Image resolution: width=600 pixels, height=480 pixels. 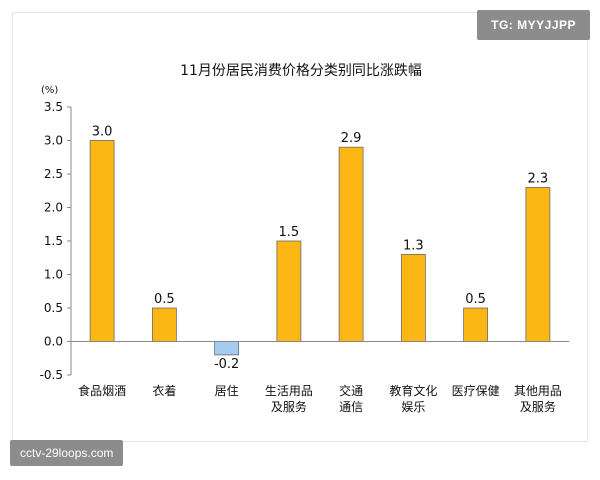 What do you see at coordinates (476, 391) in the screenshot?
I see `x-tick-label: 医疗保健` at bounding box center [476, 391].